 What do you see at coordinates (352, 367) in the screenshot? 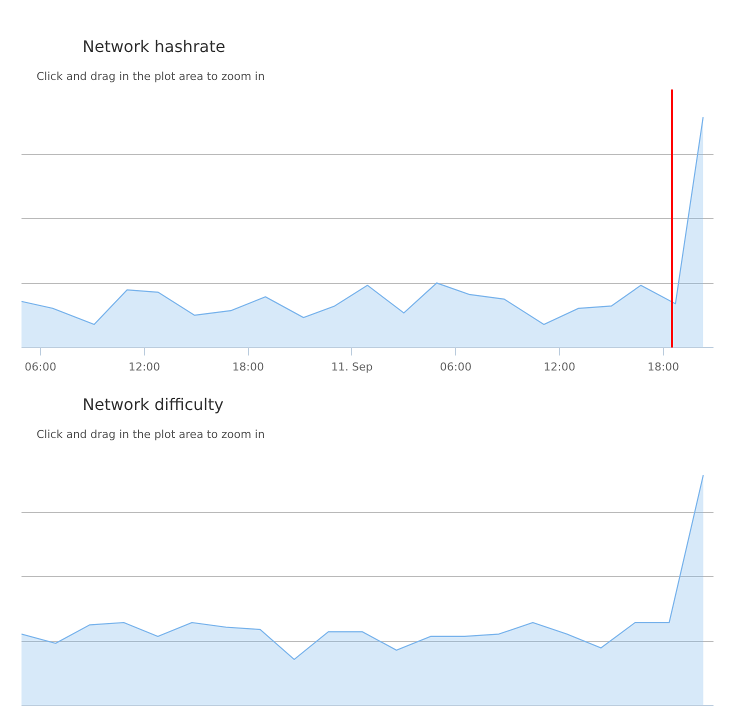
I see `x-tick-label: 11. Sep` at bounding box center [352, 367].